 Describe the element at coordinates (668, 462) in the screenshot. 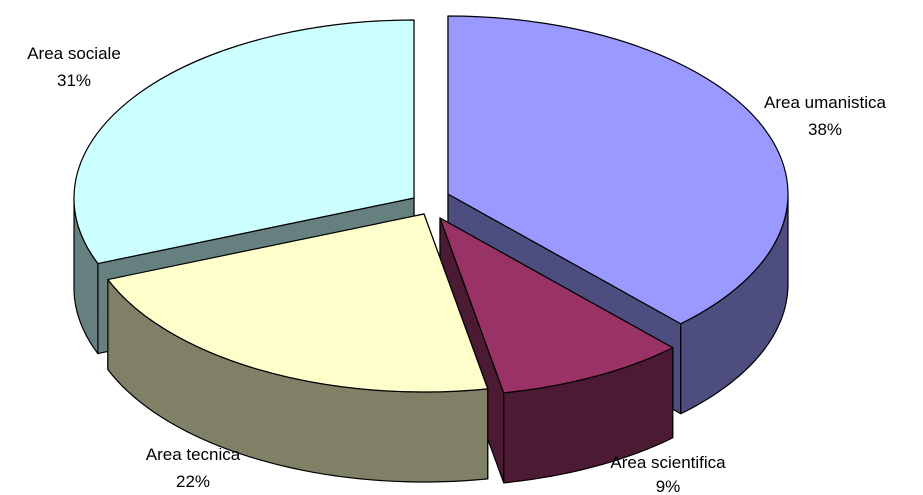

I see `label-scientifica-name: Area scientifica` at that location.